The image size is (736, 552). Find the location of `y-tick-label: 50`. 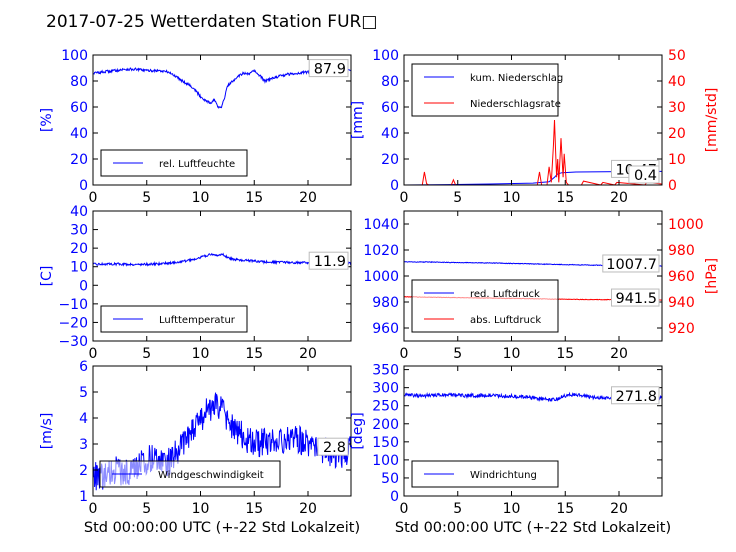

y-tick-label: 50 is located at coordinates (390, 479).